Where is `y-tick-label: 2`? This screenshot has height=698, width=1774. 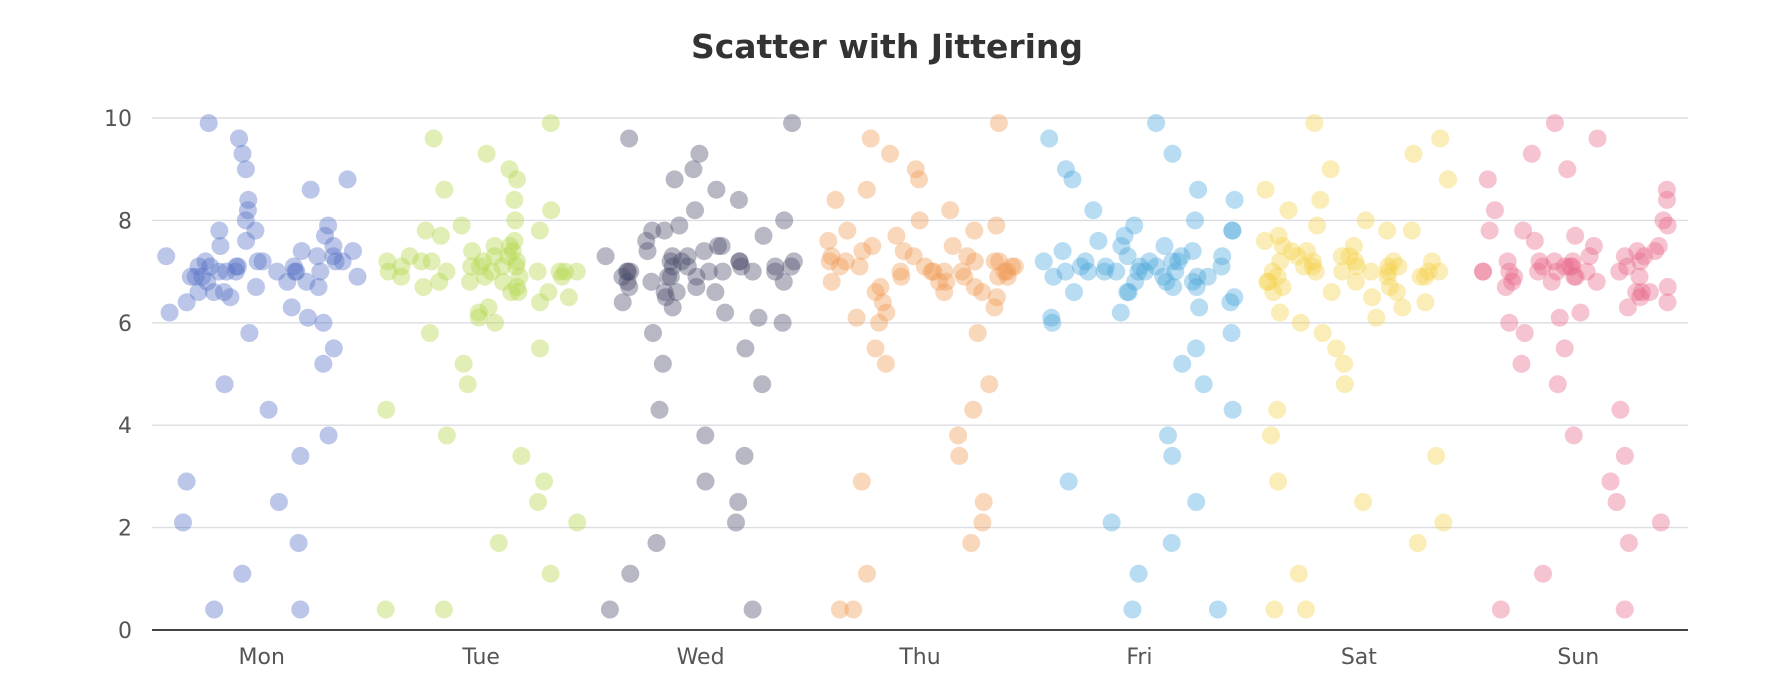 y-tick-label: 2 is located at coordinates (125, 529).